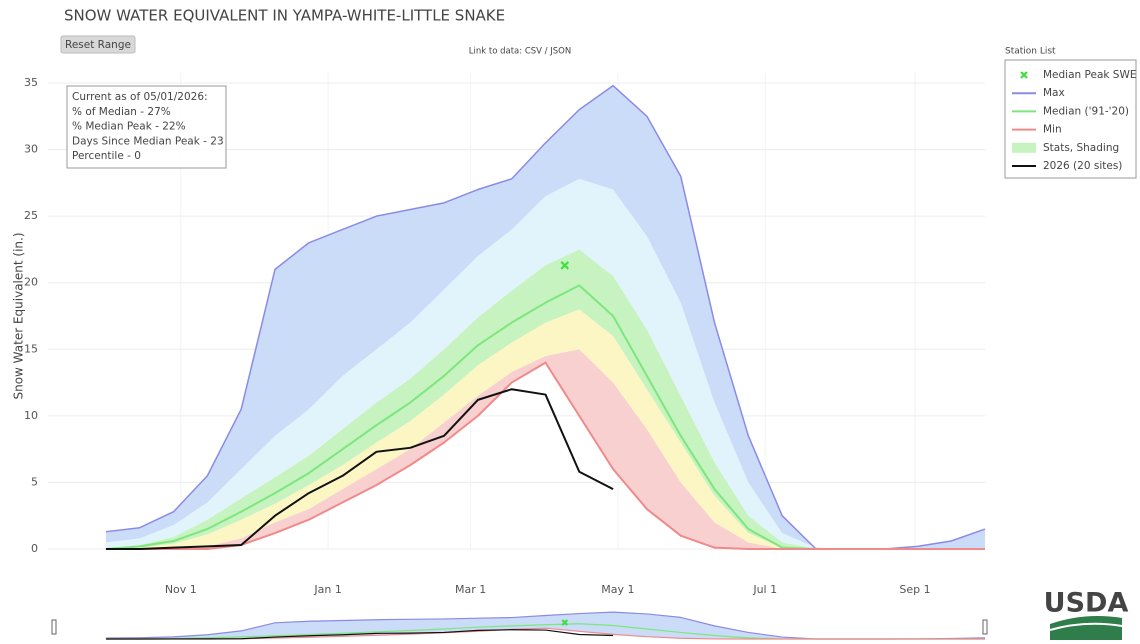  What do you see at coordinates (1024, 147) in the screenshot?
I see `legend-swatch` at bounding box center [1024, 147].